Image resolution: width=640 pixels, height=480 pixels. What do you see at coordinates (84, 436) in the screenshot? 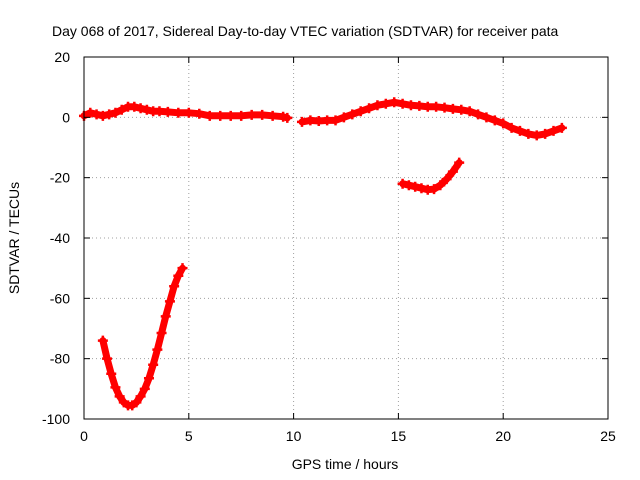
I see `x-tick-label: 0` at bounding box center [84, 436].